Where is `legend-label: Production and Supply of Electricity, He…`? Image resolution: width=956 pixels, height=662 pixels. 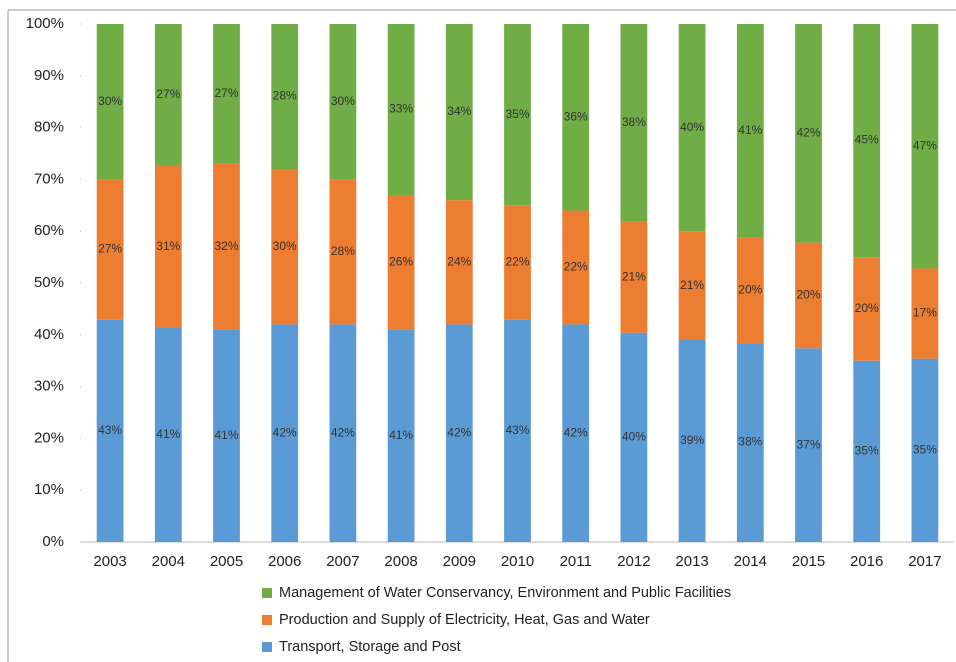
legend-label: Production and Supply of Electricity, He… is located at coordinates (464, 620).